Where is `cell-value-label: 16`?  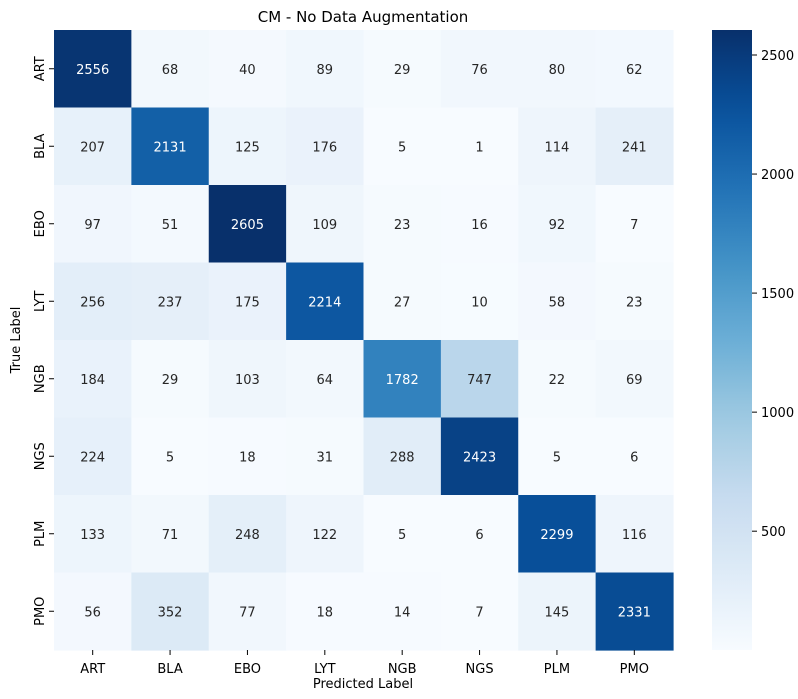
cell-value-label: 16 is located at coordinates (479, 225).